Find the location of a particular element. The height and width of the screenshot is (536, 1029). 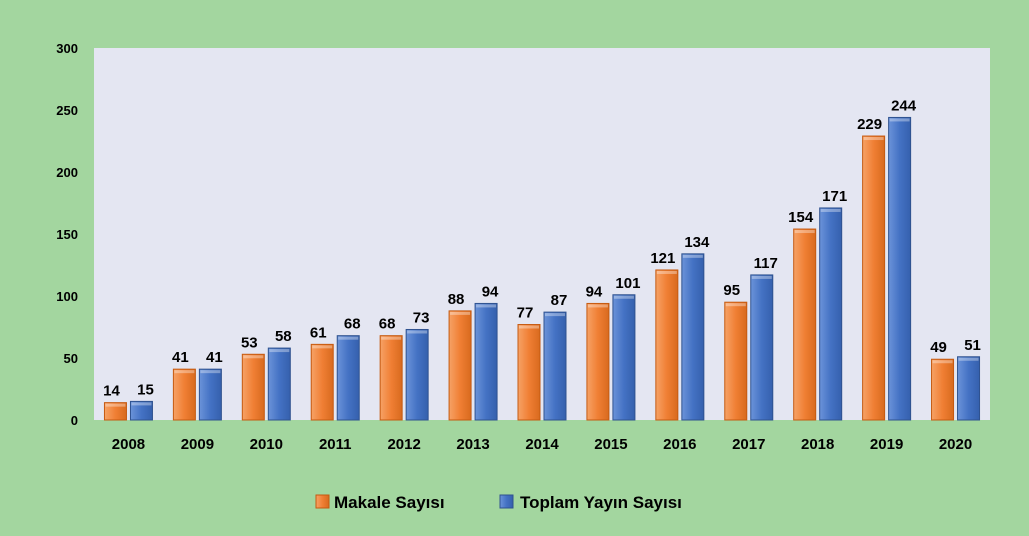

bar-makale-2020 is located at coordinates (943, 389).